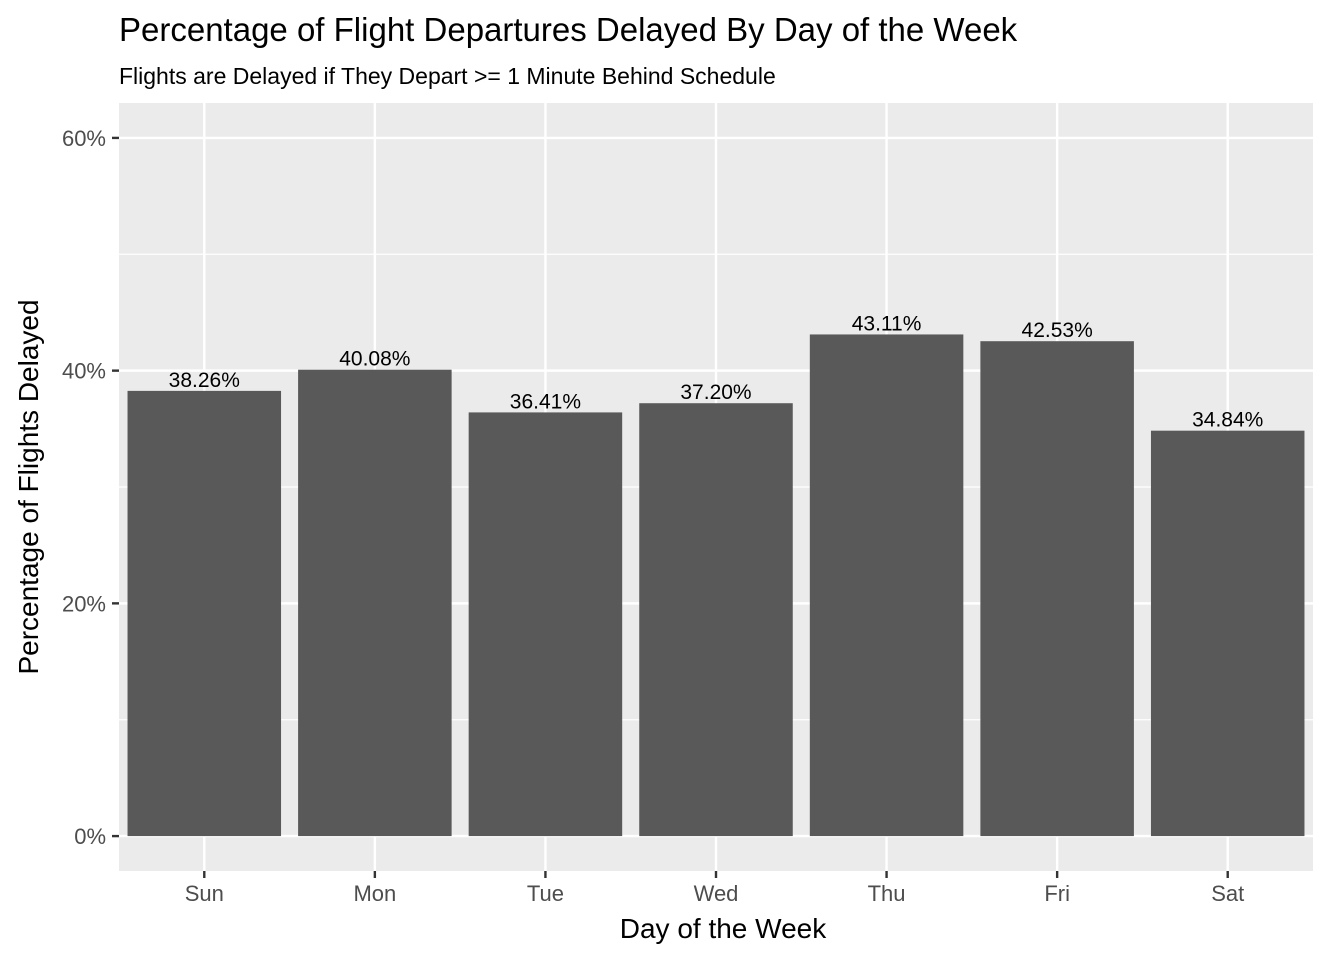 The image size is (1344, 960). I want to click on bar-sun, so click(204, 613).